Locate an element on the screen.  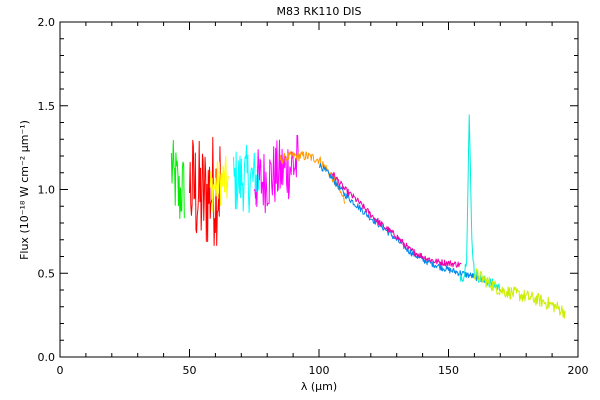
x-tick-label: 50 is located at coordinates (190, 370).